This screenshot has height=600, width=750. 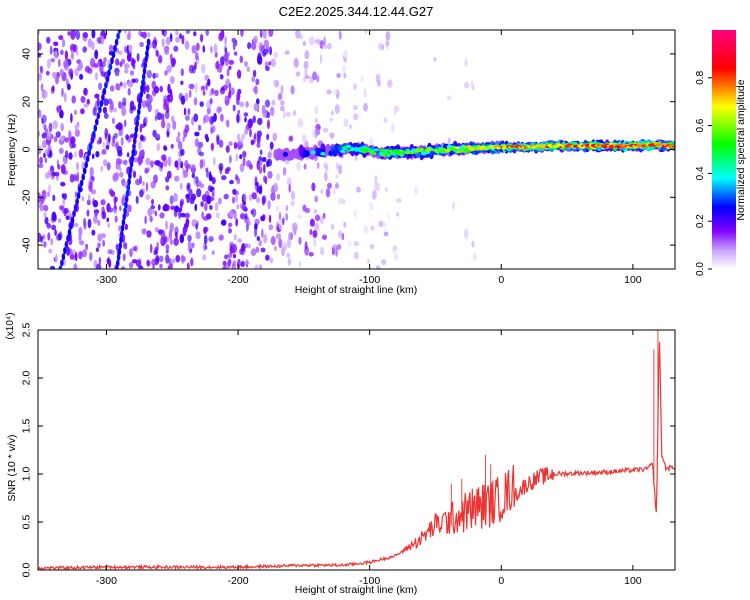 What do you see at coordinates (356, 590) in the screenshot?
I see `snr-x-label: Height of straight line (km)` at bounding box center [356, 590].